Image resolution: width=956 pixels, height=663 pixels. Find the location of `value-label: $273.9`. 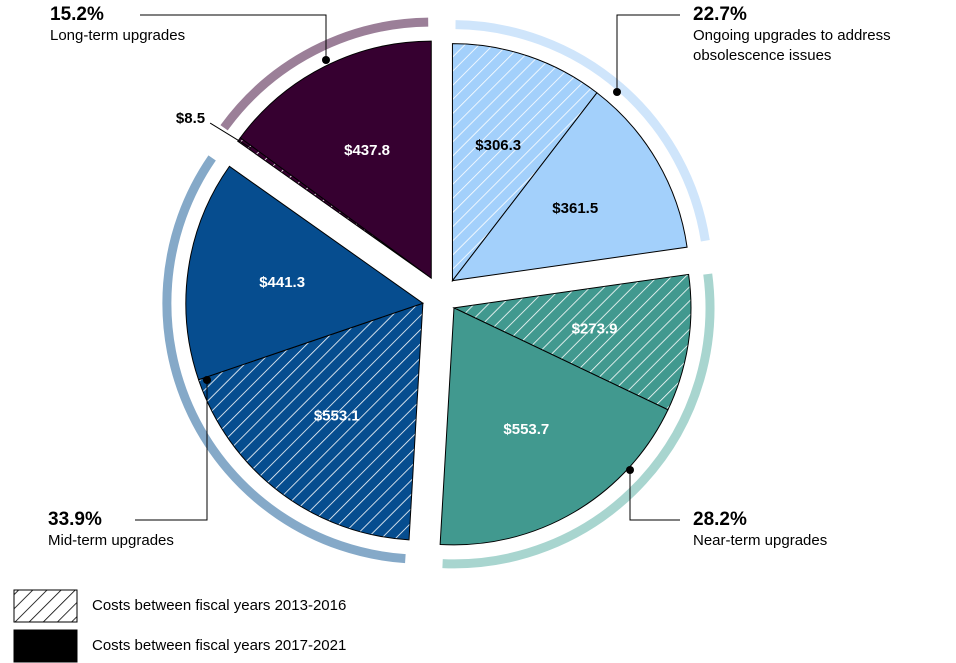

value-label: $273.9 is located at coordinates (595, 328).